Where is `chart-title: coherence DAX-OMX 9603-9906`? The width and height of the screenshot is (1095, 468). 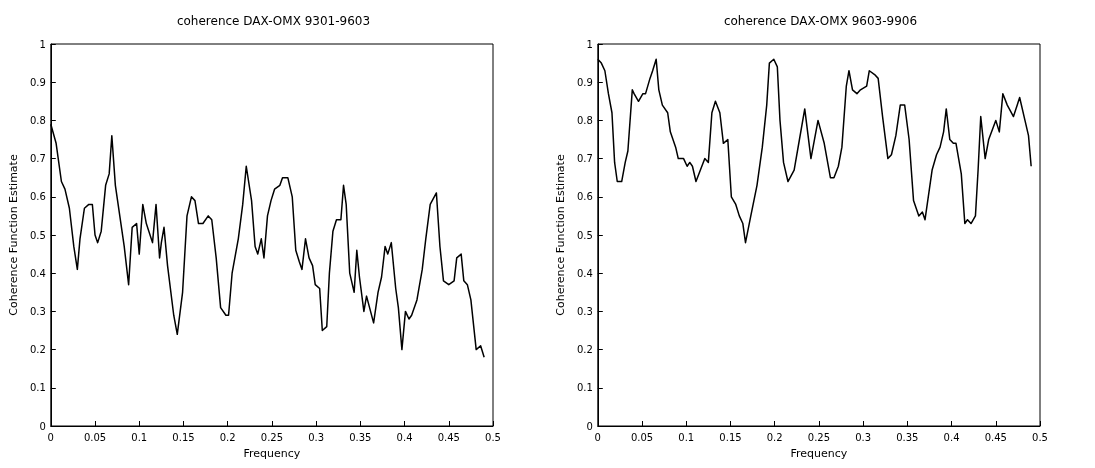 chart-title: coherence DAX-OMX 9603-9906 is located at coordinates (820, 21).